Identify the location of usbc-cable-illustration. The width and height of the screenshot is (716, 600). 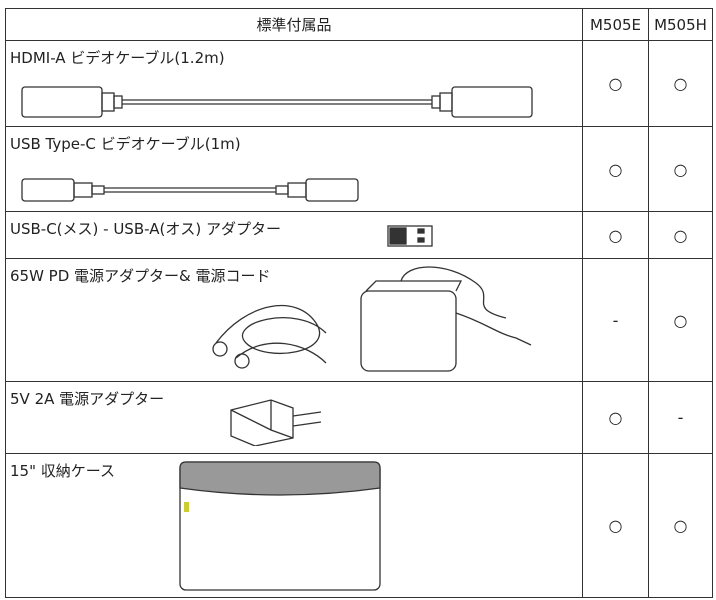
(190, 190).